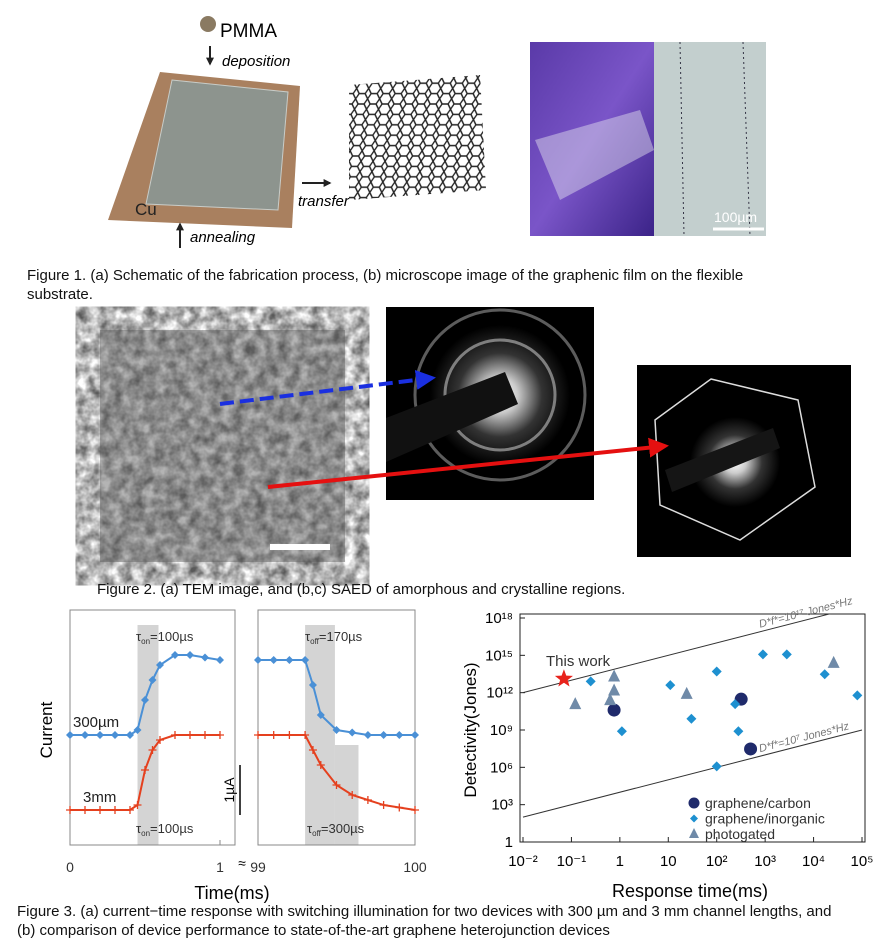  I want to click on annotation-subscript: on, so click(145, 641).